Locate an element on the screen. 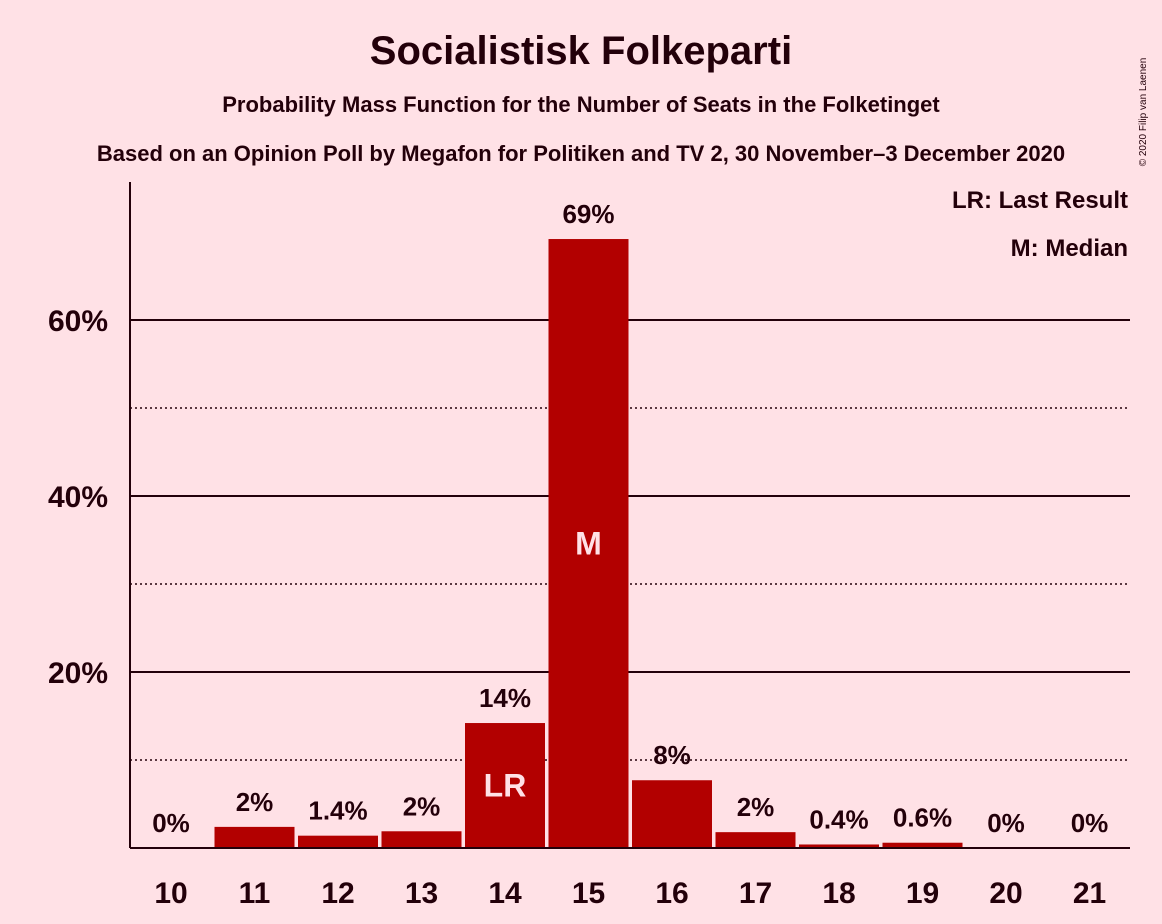  legend-median: M: Median is located at coordinates (1069, 248).